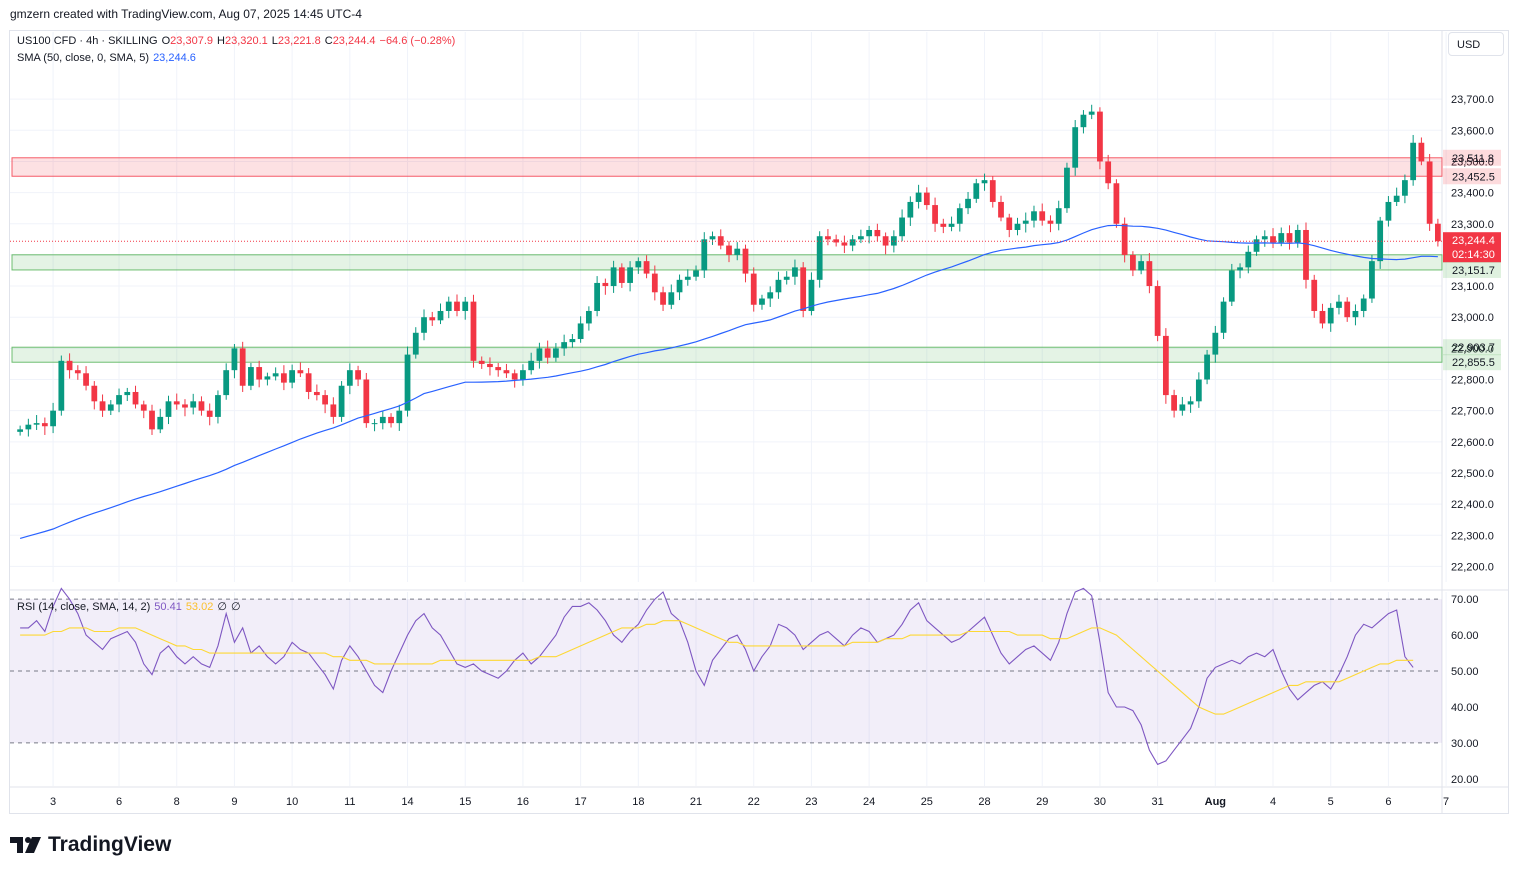 Image resolution: width=1519 pixels, height=875 pixels. I want to click on price-axis-tick-label: 23,600.0, so click(1472, 131).